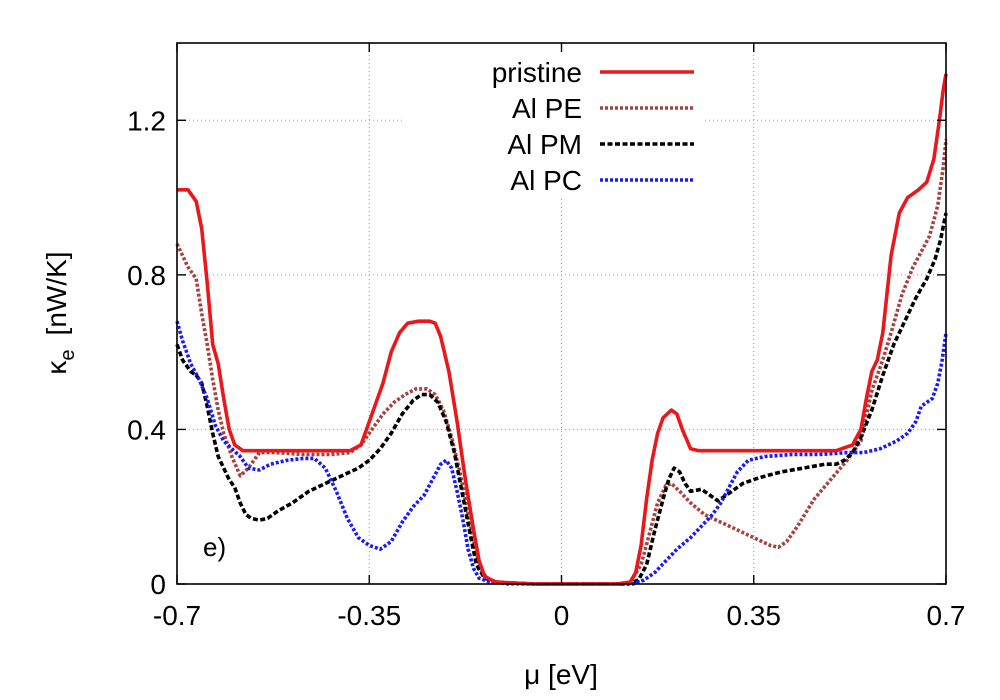 This screenshot has height=700, width=1000. What do you see at coordinates (146, 429) in the screenshot?
I see `y-tick-label-1: 0.4` at bounding box center [146, 429].